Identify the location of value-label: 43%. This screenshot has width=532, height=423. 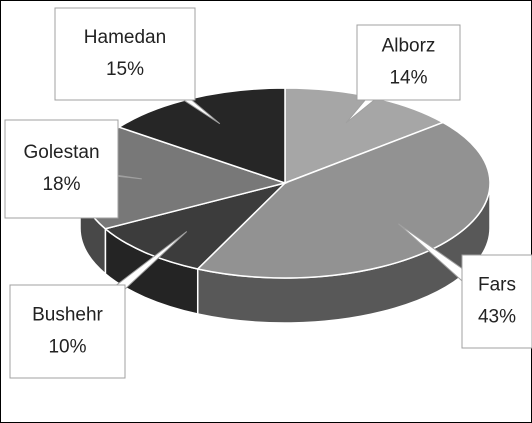
(497, 317).